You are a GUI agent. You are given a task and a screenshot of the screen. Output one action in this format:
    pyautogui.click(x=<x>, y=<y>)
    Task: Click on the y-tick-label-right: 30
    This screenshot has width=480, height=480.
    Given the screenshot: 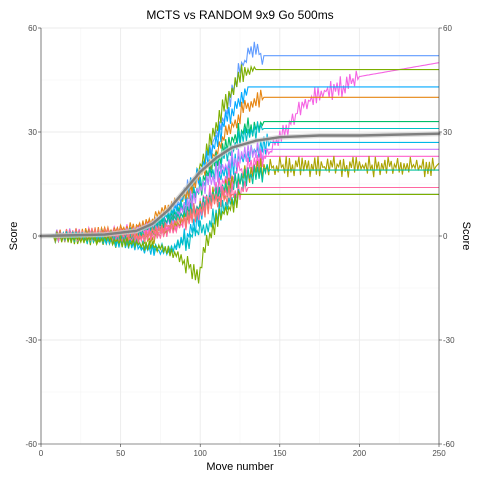 What is the action you would take?
    pyautogui.click(x=447, y=132)
    